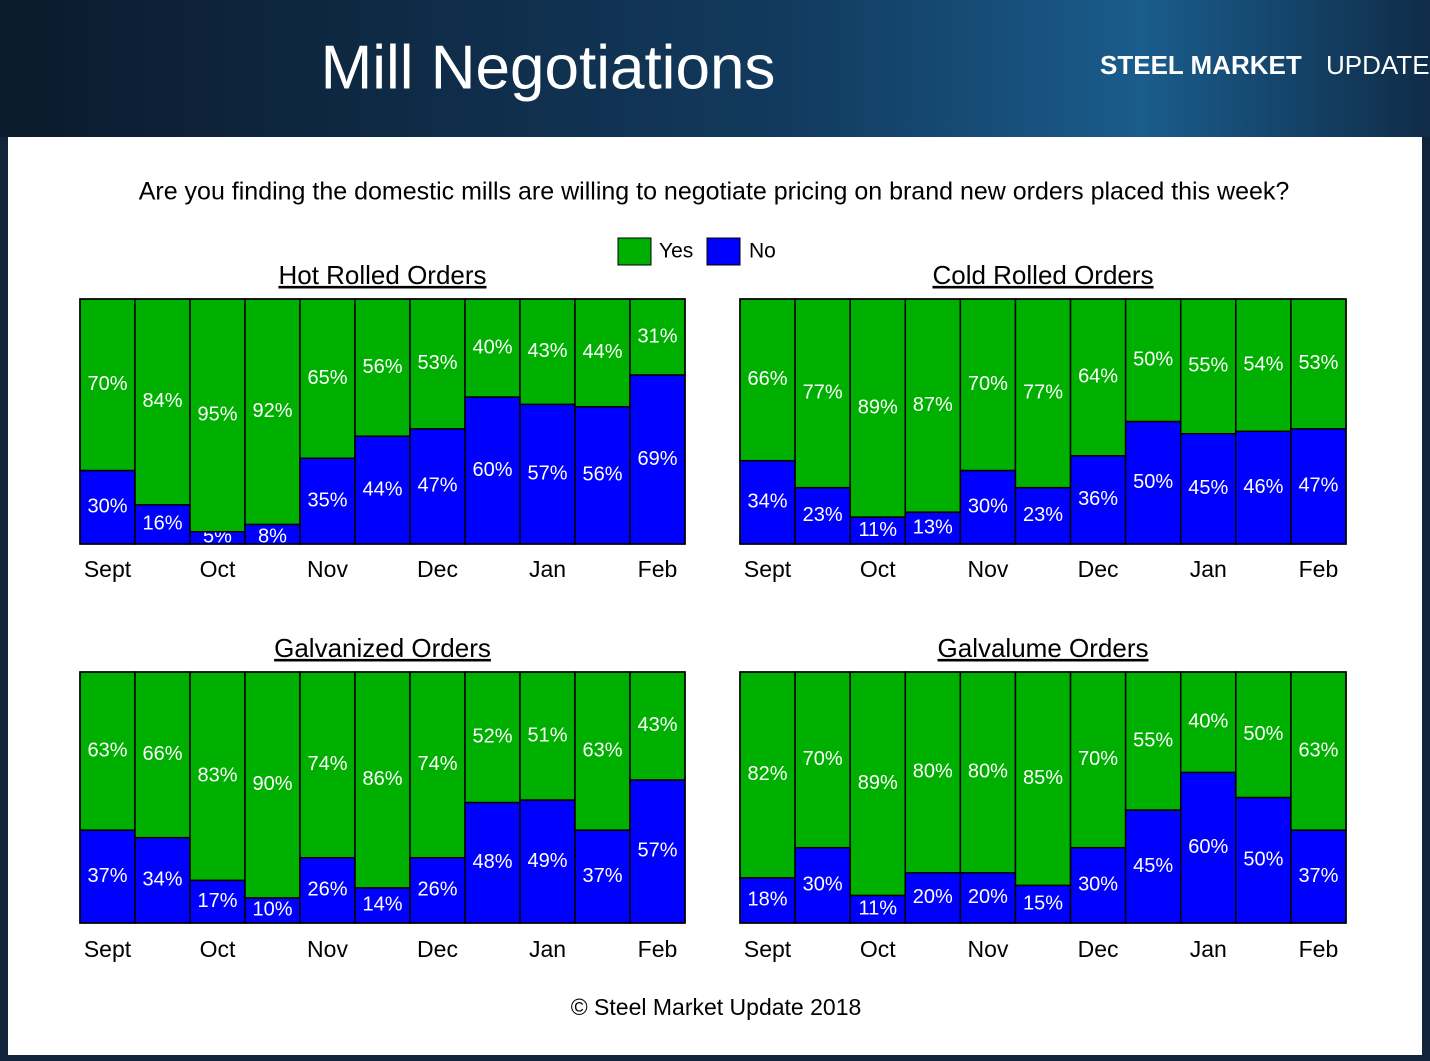 Image resolution: width=1430 pixels, height=1061 pixels. Describe the element at coordinates (492, 347) in the screenshot. I see `value-label: 40%` at that location.